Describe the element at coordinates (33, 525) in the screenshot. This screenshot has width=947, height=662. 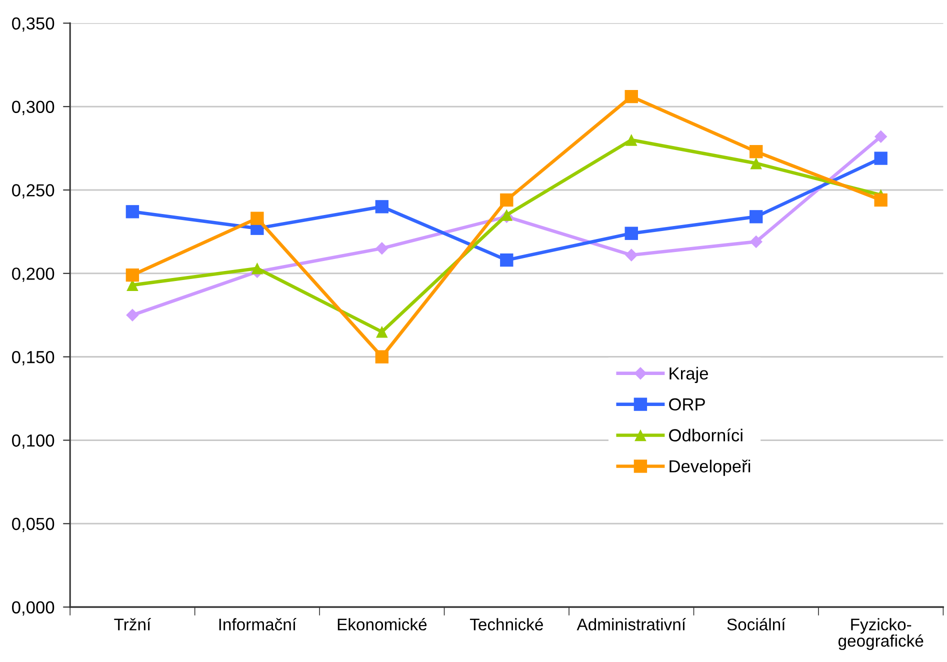
I see `y-tick-label: 0,050` at that location.